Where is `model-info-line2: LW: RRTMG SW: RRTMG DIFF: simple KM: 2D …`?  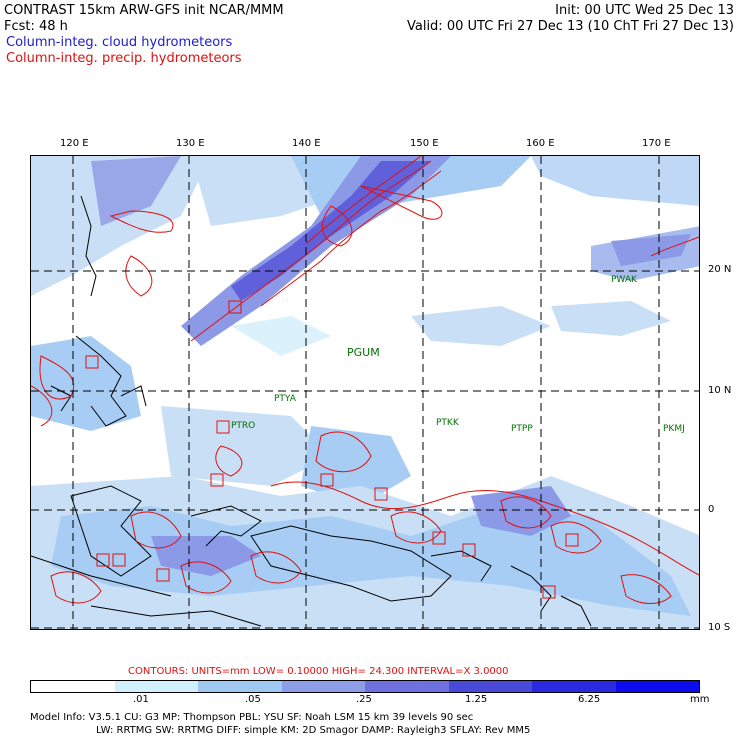
model-info-line2: LW: RRTMG SW: RRTMG DIFF: simple KM: 2D … is located at coordinates (313, 730).